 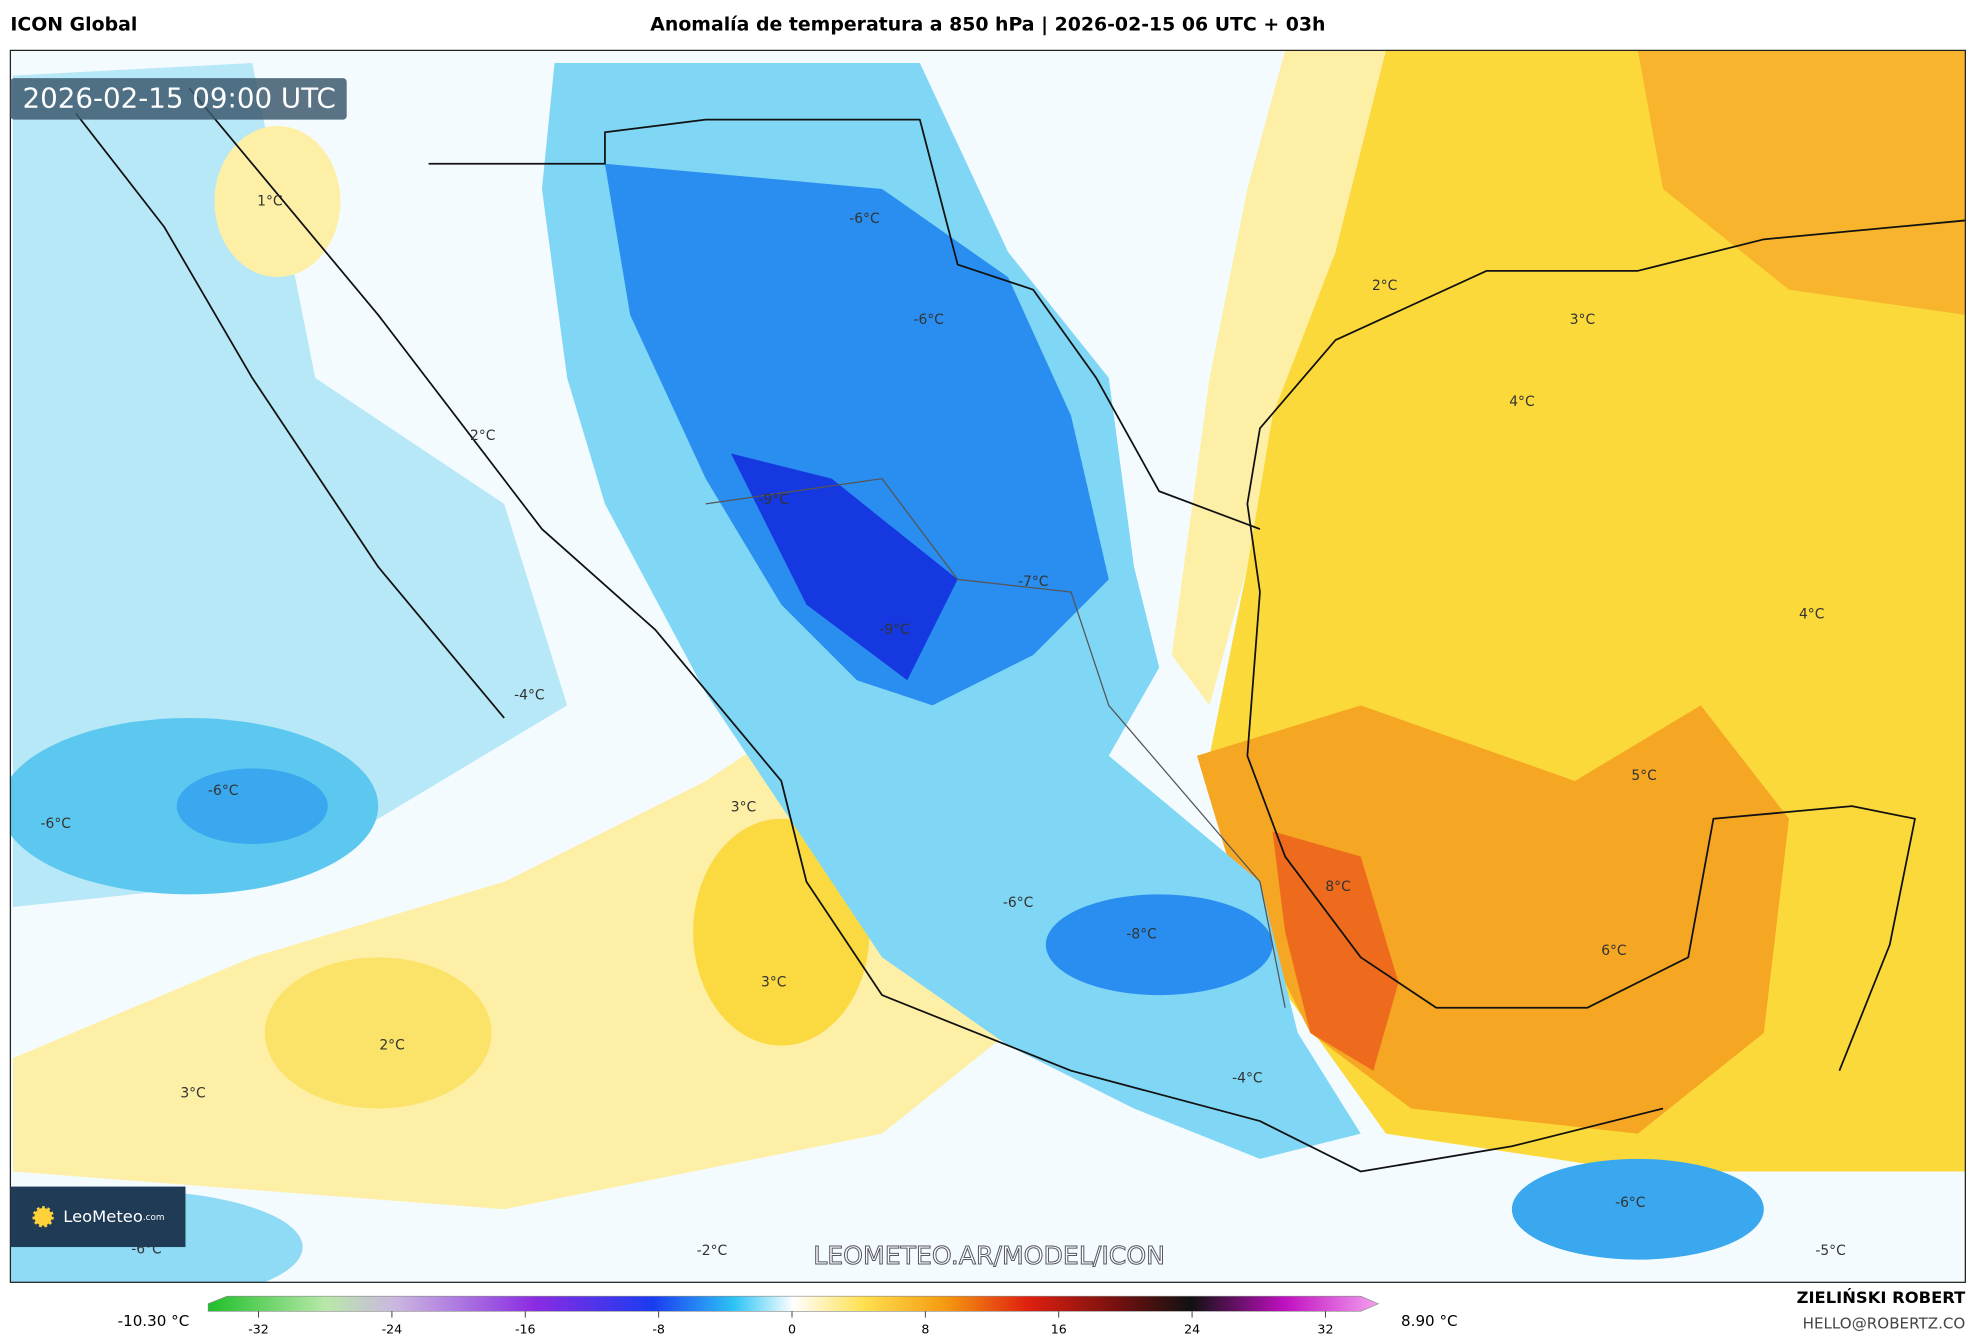 What do you see at coordinates (269, 202) in the screenshot?
I see `contour-label: 1°C` at bounding box center [269, 202].